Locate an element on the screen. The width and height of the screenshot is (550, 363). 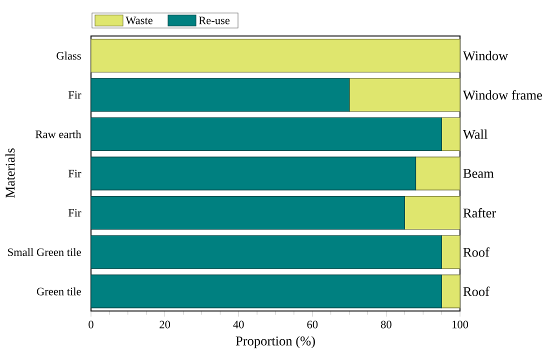
x-tick-label: 40 is located at coordinates (238, 324).